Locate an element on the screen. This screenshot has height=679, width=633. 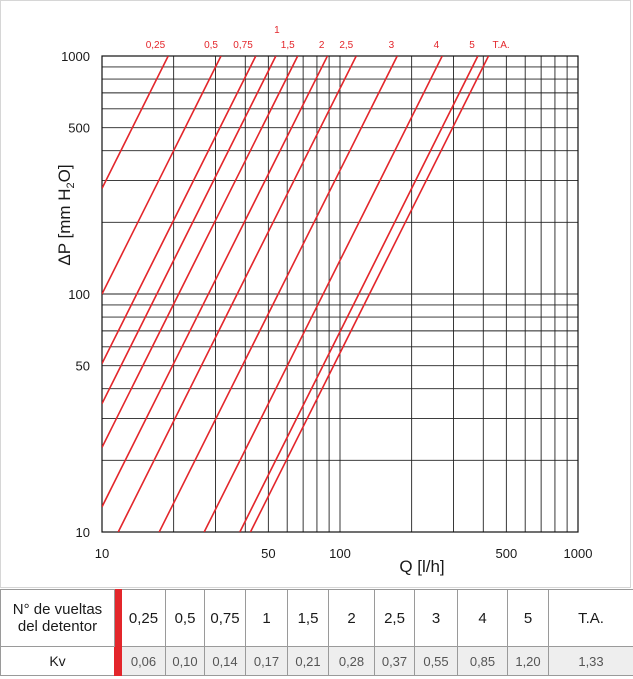
x-tick-label: 500 is located at coordinates (507, 553).